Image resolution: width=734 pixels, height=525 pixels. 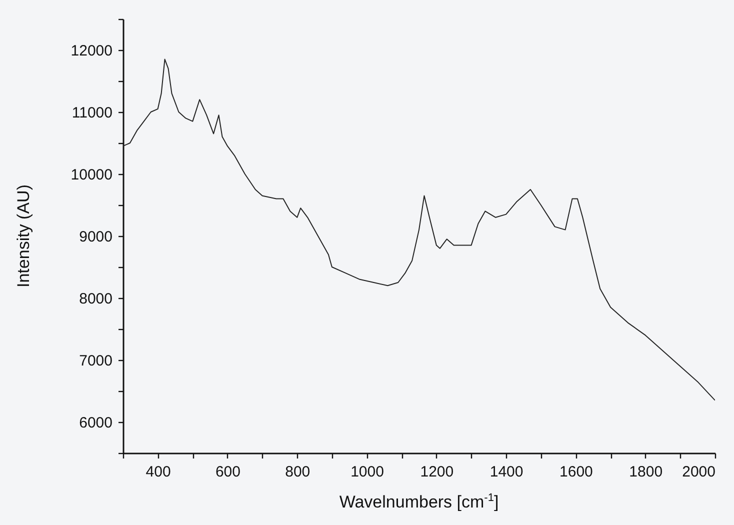 What do you see at coordinates (419, 502) in the screenshot?
I see `x-axis-title: Wavelnumbers [cm$^{-1}$]` at bounding box center [419, 502].